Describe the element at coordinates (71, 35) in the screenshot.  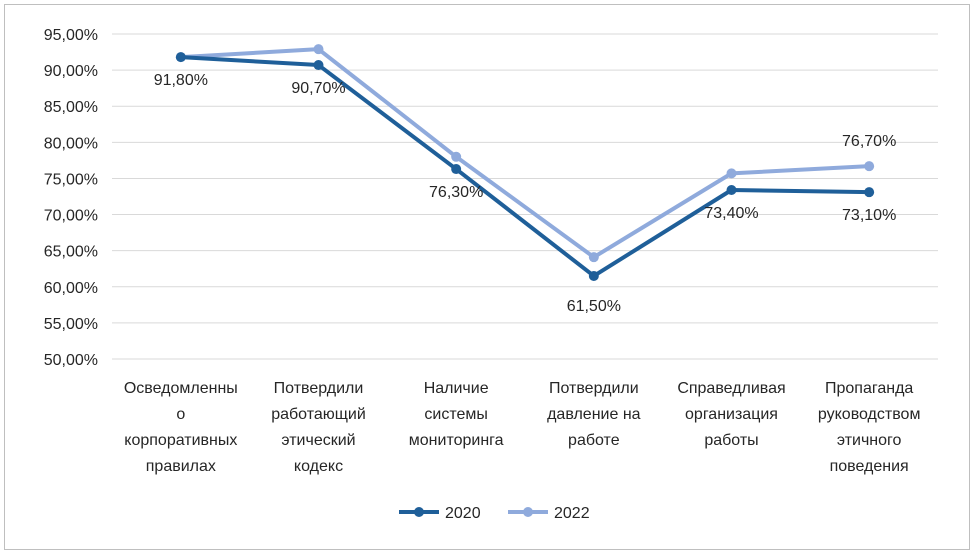
I see `y-tick-label: 95,00%` at that location.